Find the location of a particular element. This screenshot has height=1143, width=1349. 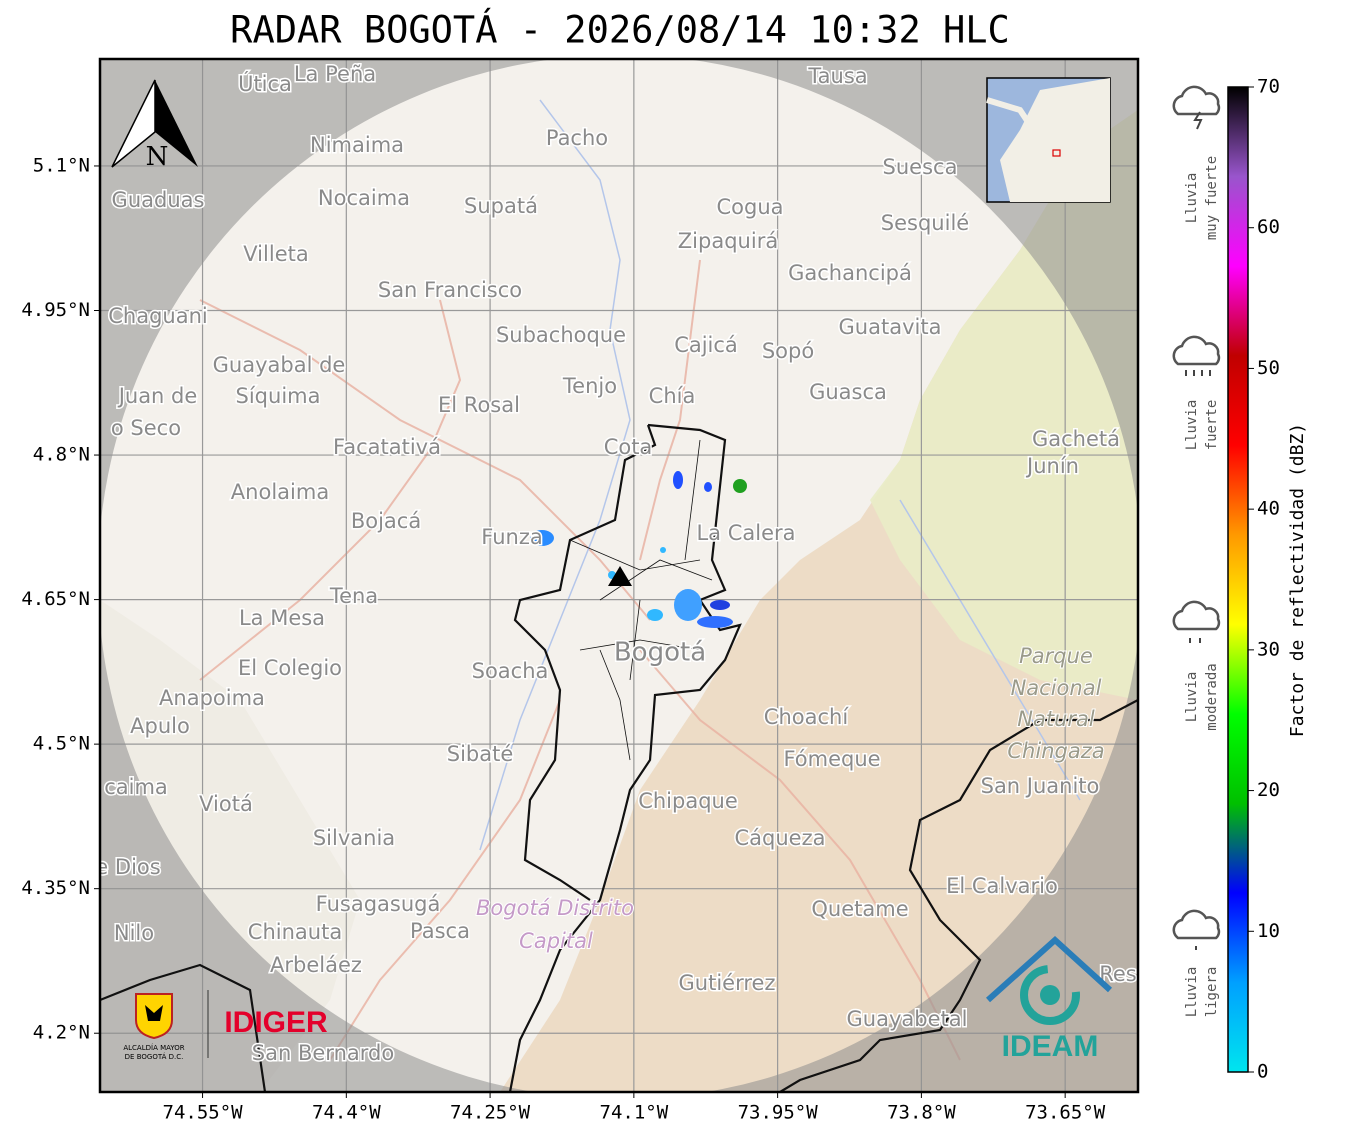

colorbar-tick-label: 10 is located at coordinates (1268, 931).